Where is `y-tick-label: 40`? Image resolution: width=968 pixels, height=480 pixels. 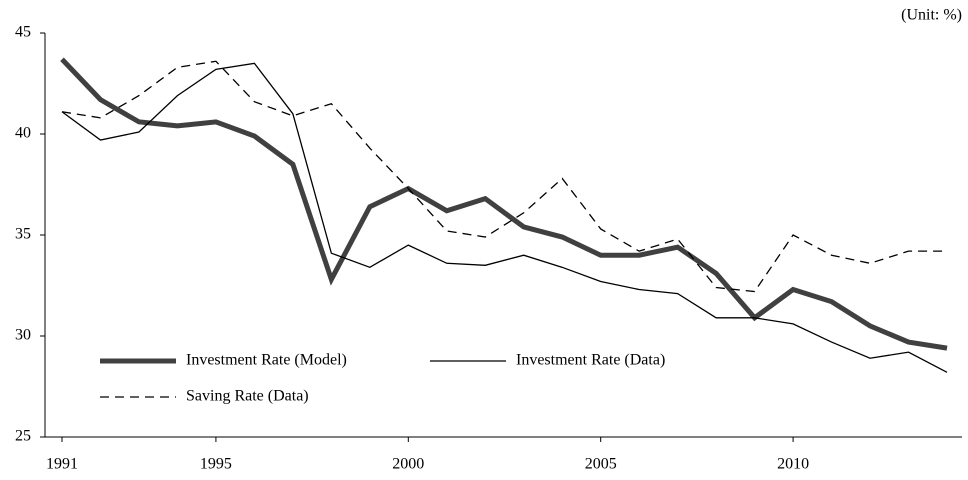
y-tick-label: 40 is located at coordinates (23, 133).